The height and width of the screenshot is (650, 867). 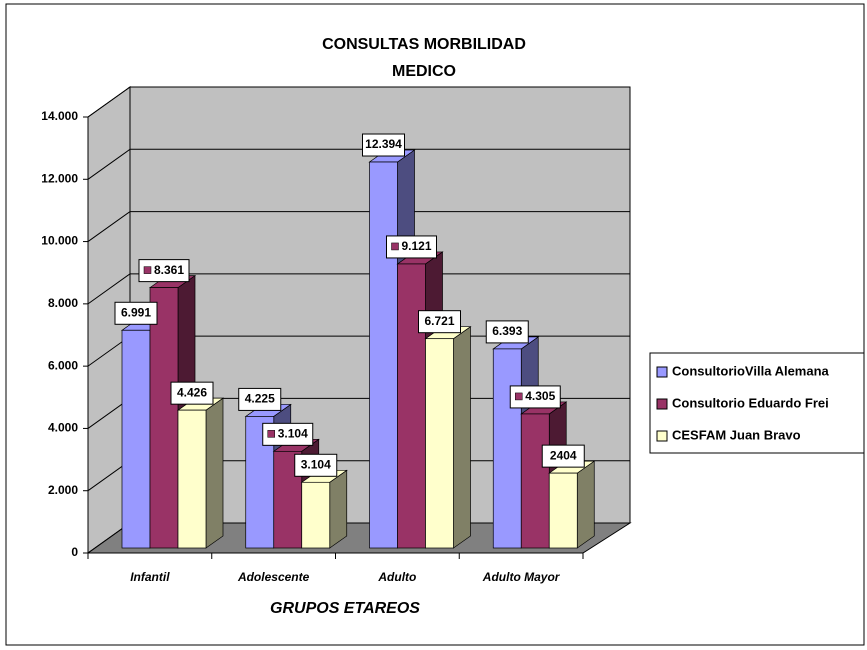 I want to click on y-tick-label: 14.000, so click(x=59, y=116).